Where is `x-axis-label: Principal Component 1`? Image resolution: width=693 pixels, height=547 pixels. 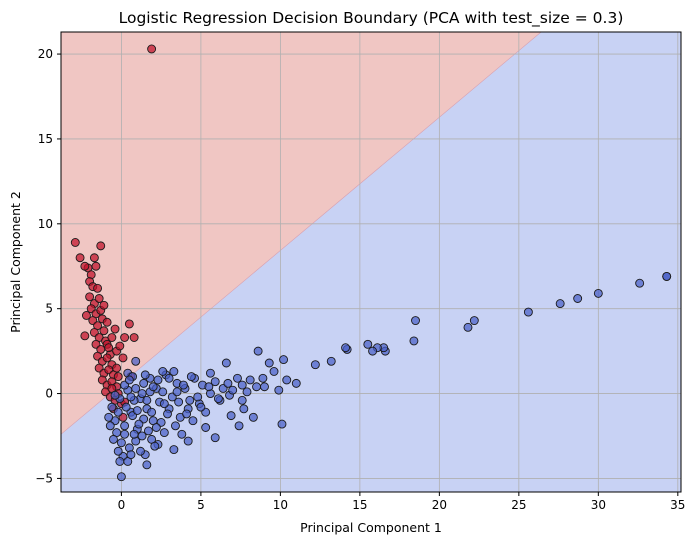
x-axis-label: Principal Component 1 is located at coordinates (371, 527).